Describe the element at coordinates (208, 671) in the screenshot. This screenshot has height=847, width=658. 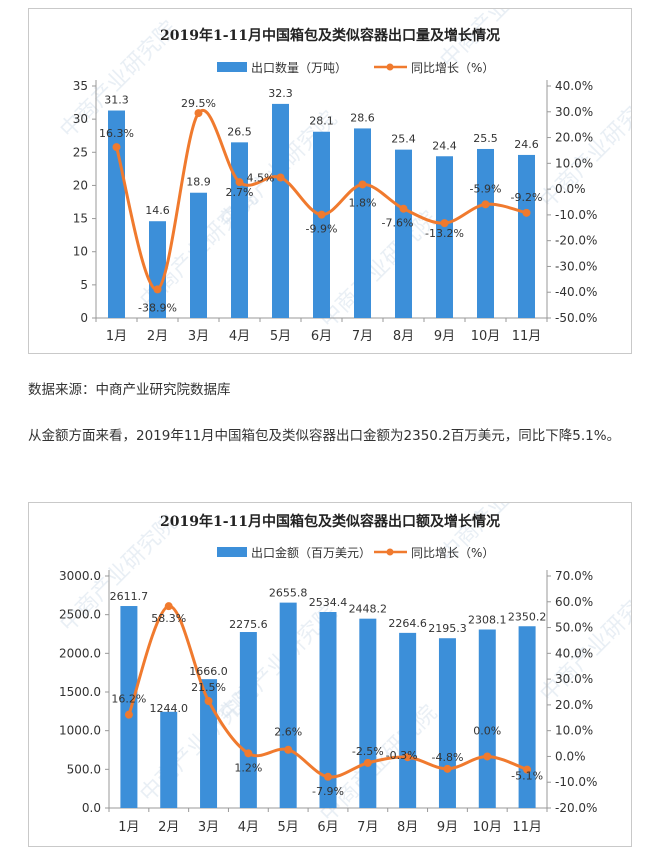
I see `bar-value-label: 1666.0` at that location.